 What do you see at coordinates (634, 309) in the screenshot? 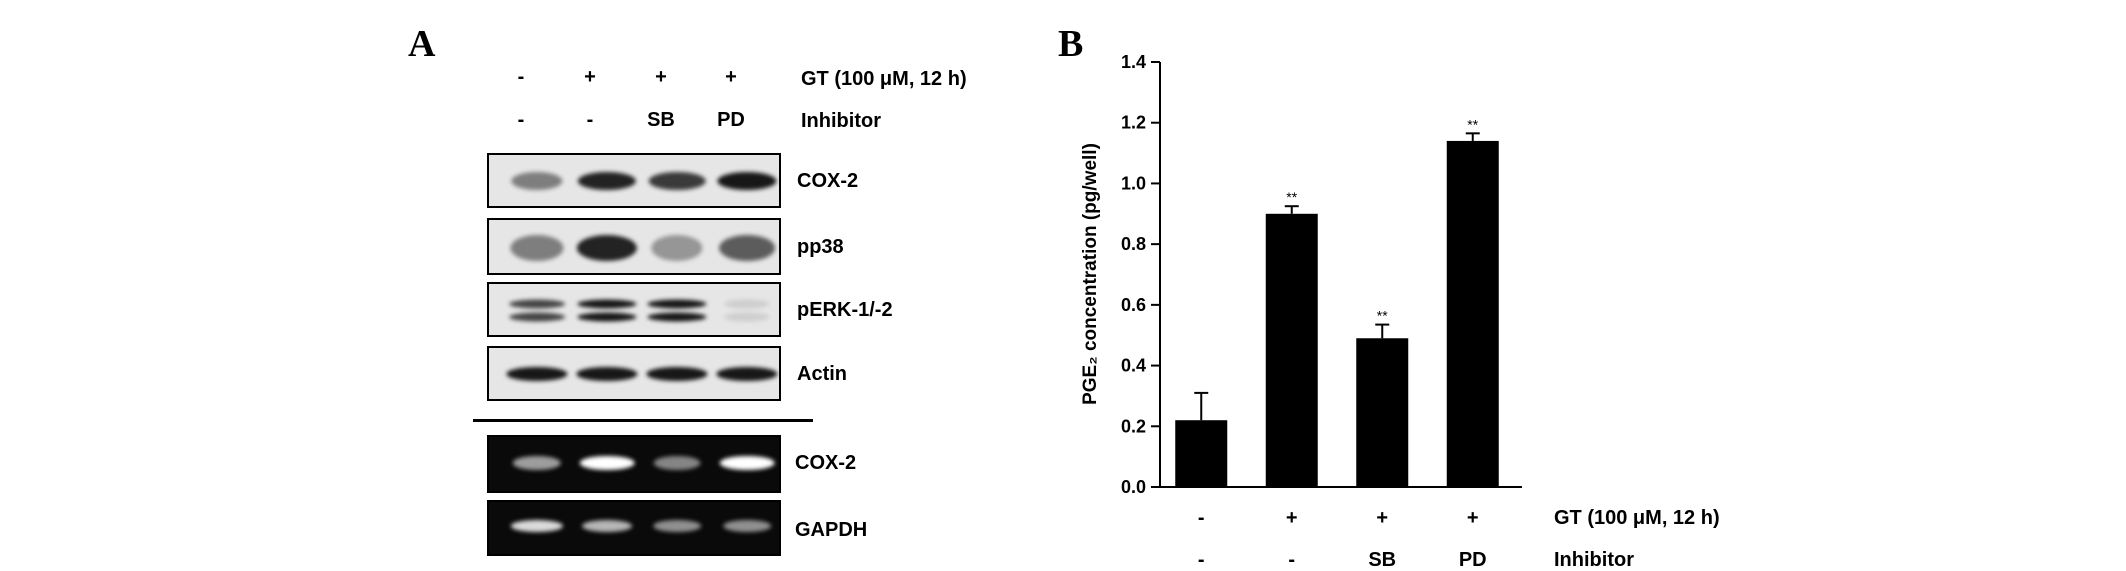
I see `blot-perk` at bounding box center [634, 309].